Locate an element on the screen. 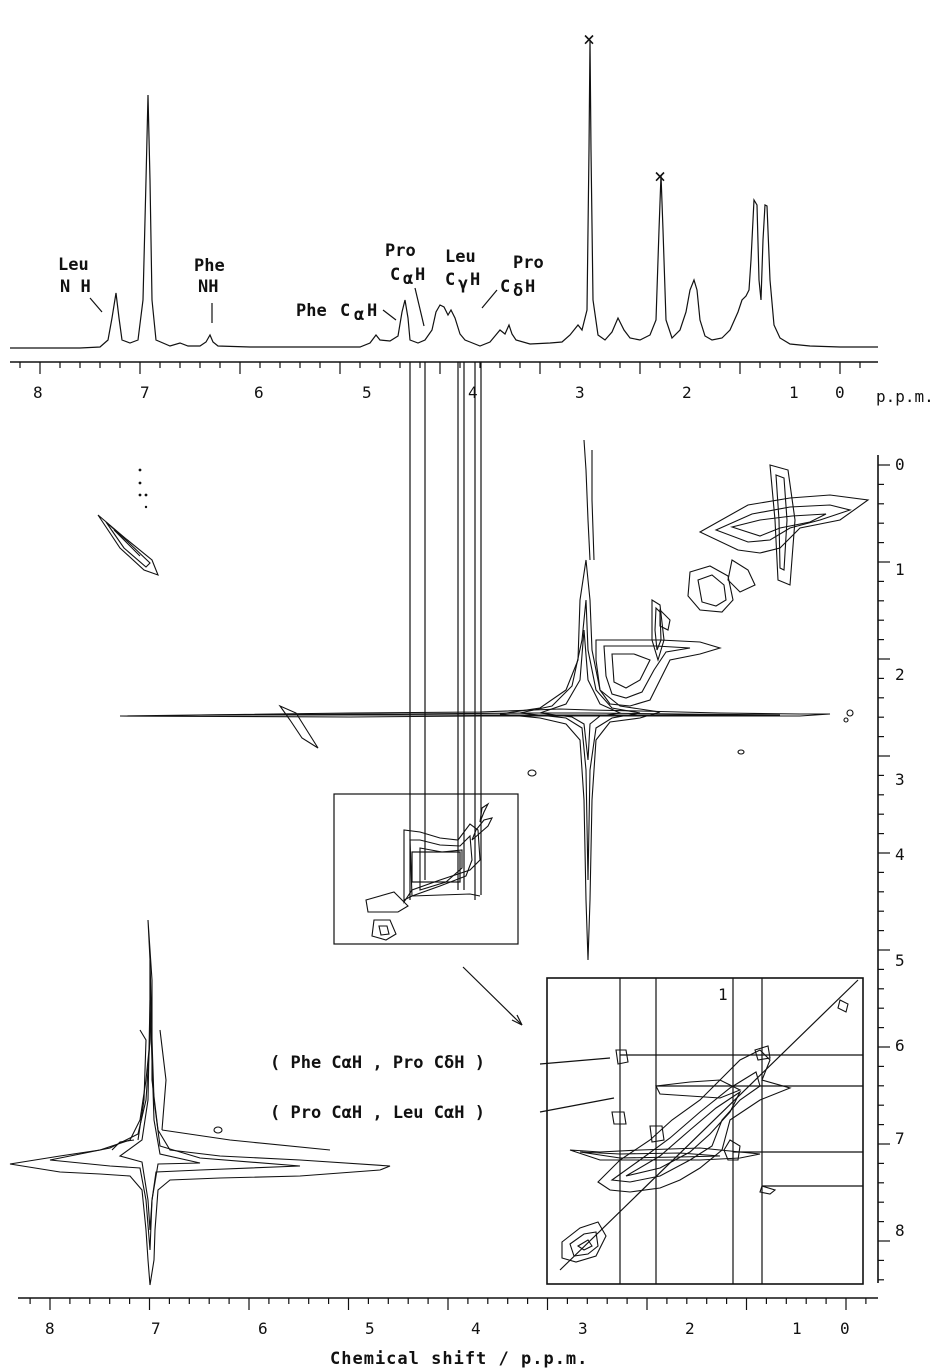 Image resolution: width=948 pixels, height=1371 pixels. bottom-tick-labels: 8 7 6 5 4 3 2 1 0 is located at coordinates (447, 1328).